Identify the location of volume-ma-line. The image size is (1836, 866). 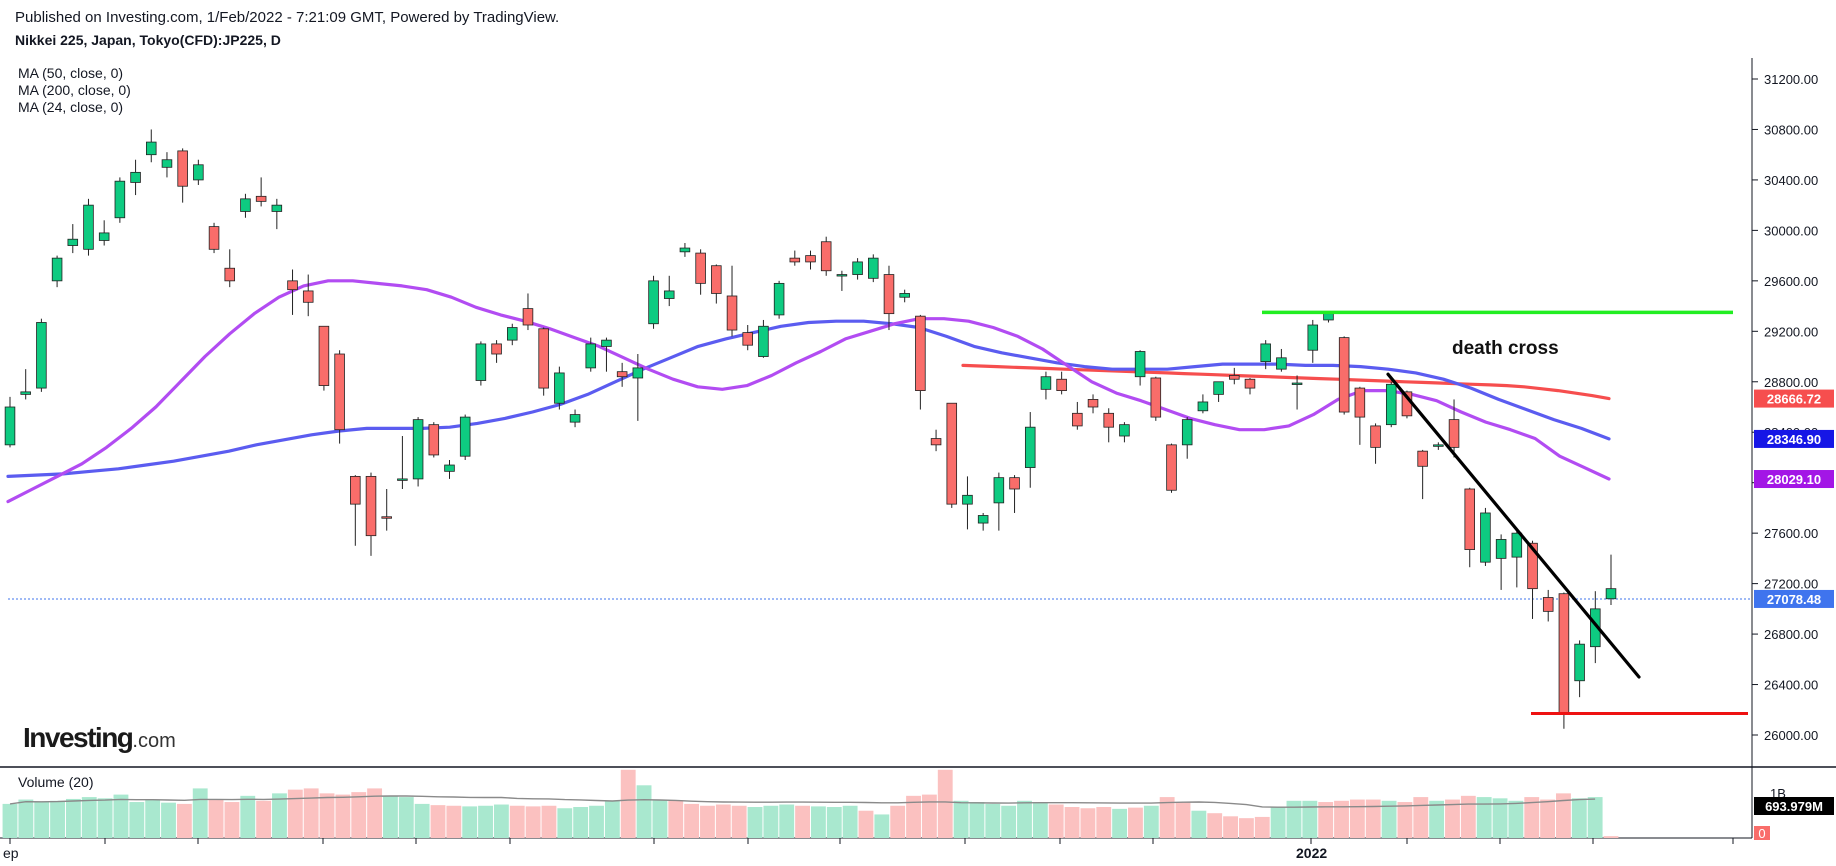
(802, 801).